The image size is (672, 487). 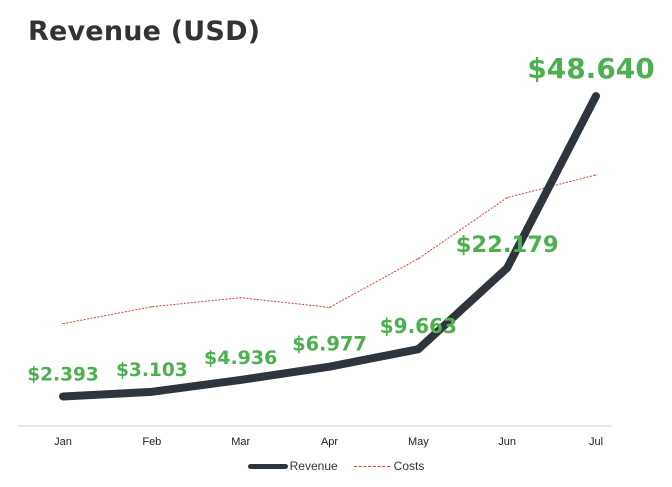 I want to click on legend-item-revenue: Revenue, so click(x=292, y=466).